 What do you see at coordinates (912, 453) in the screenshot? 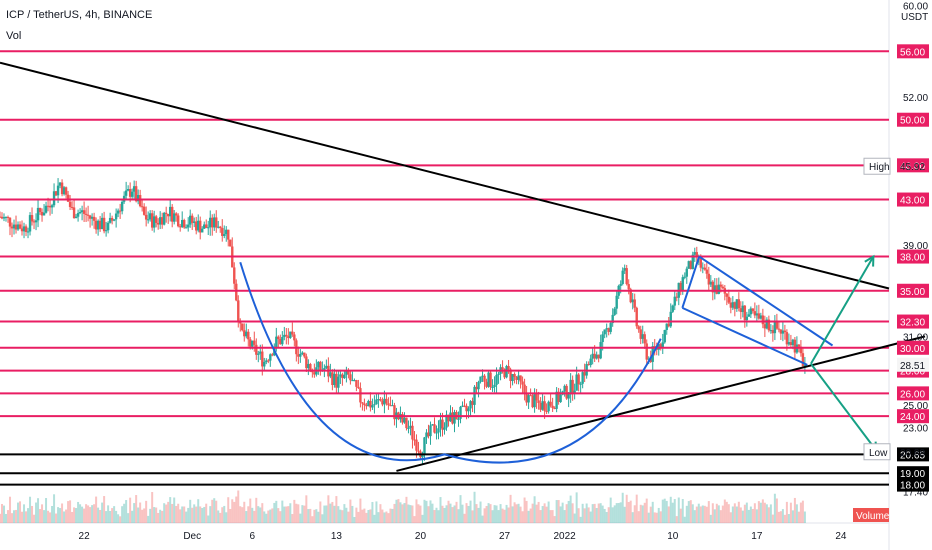
I see `low-marker-value: 20.88` at bounding box center [912, 453].